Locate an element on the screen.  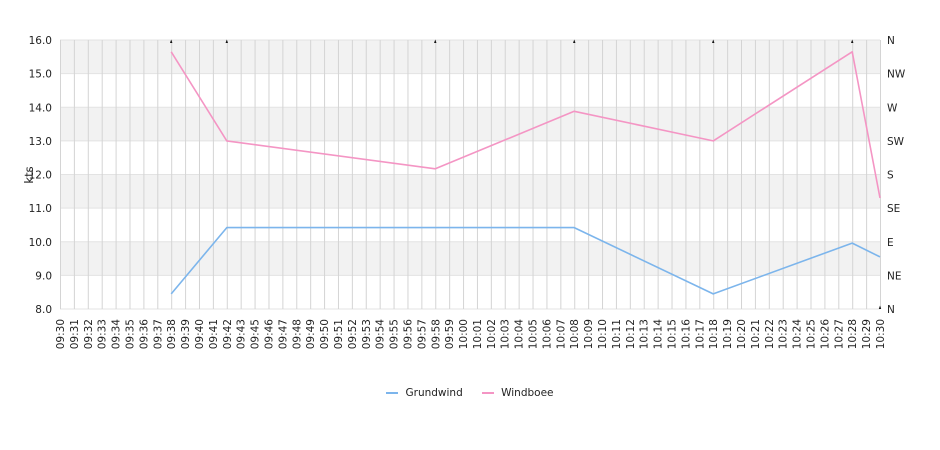
x-tick-label: 09:42 is located at coordinates (228, 334).